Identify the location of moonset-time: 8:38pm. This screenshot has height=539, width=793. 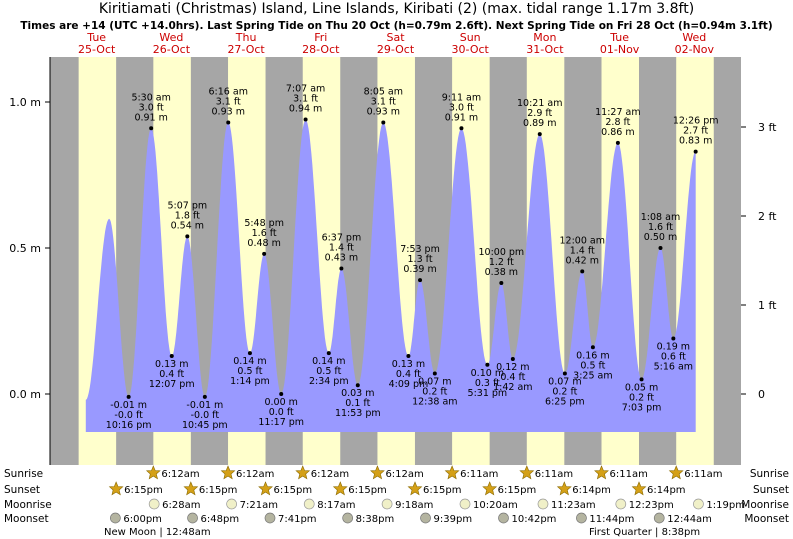
(375, 519).